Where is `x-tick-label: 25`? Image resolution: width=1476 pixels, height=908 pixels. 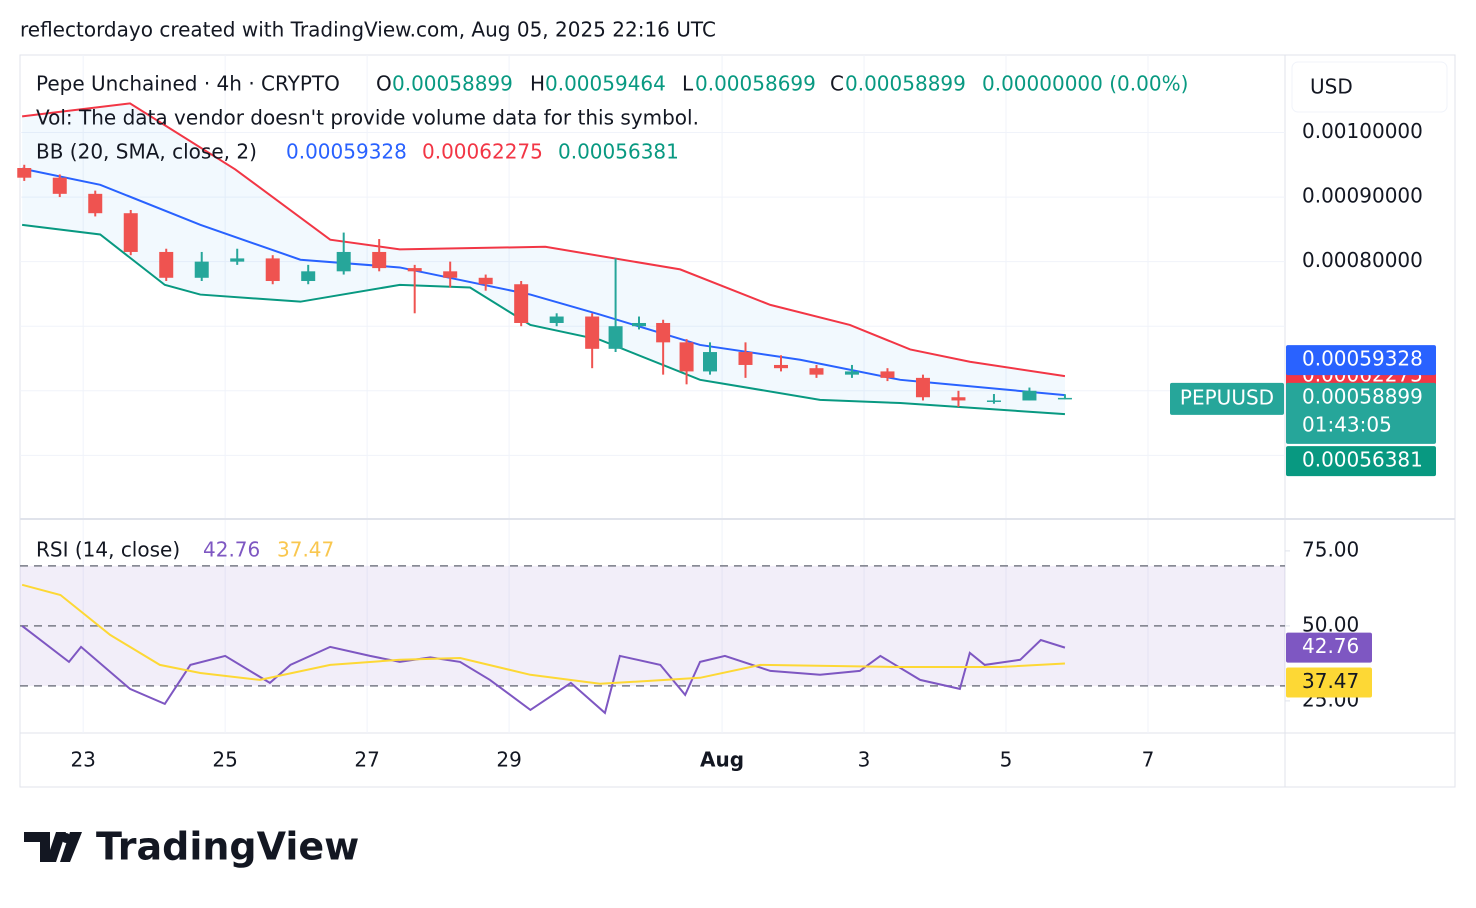
x-tick-label: 25 is located at coordinates (224, 760).